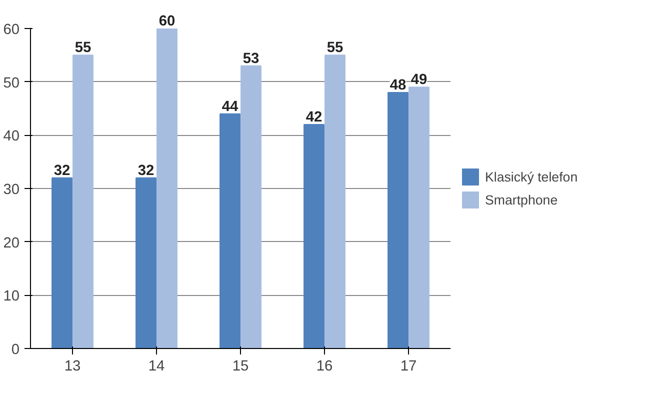 Image resolution: width=656 pixels, height=397 pixels. Describe the element at coordinates (419, 80) in the screenshot. I see `data-label: 49` at that location.